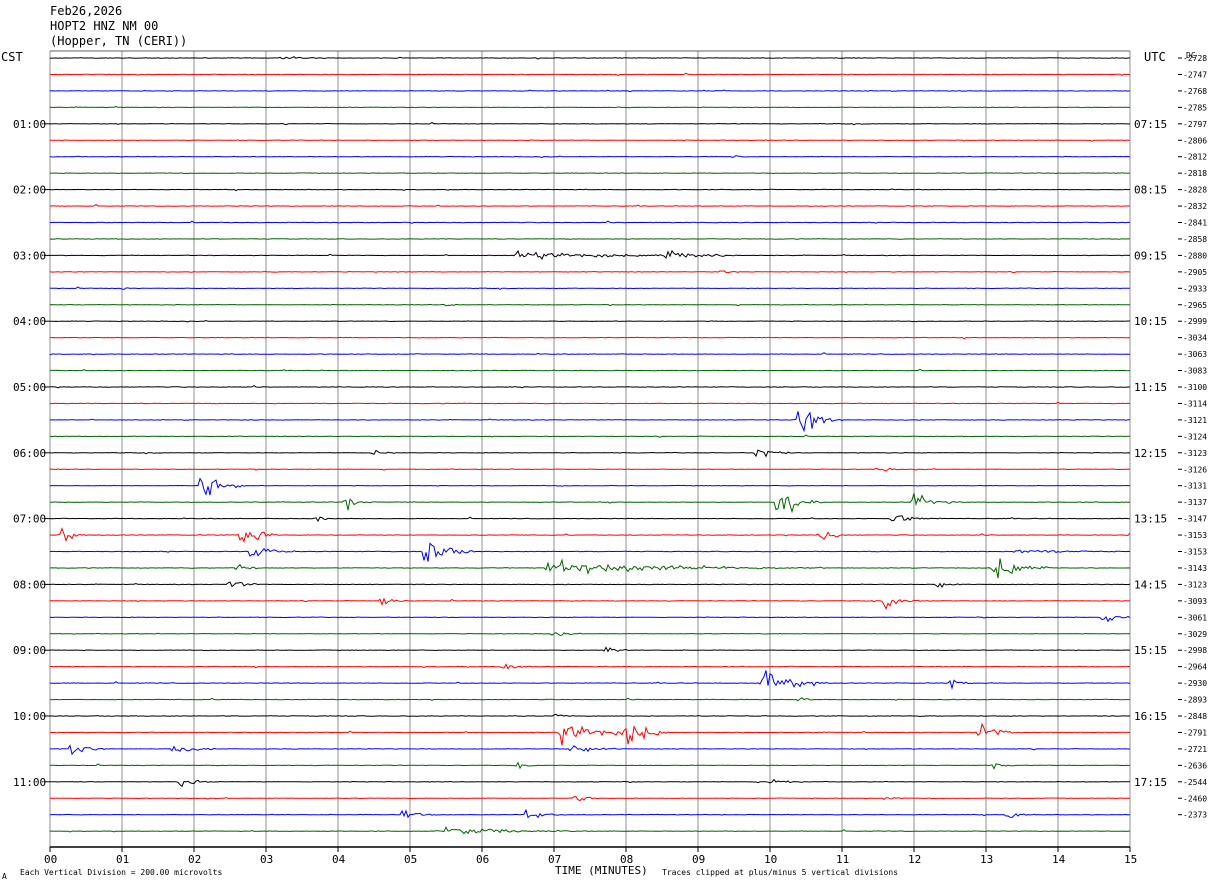  I want to click on utc-hour-label: 11:15, so click(1150, 387).